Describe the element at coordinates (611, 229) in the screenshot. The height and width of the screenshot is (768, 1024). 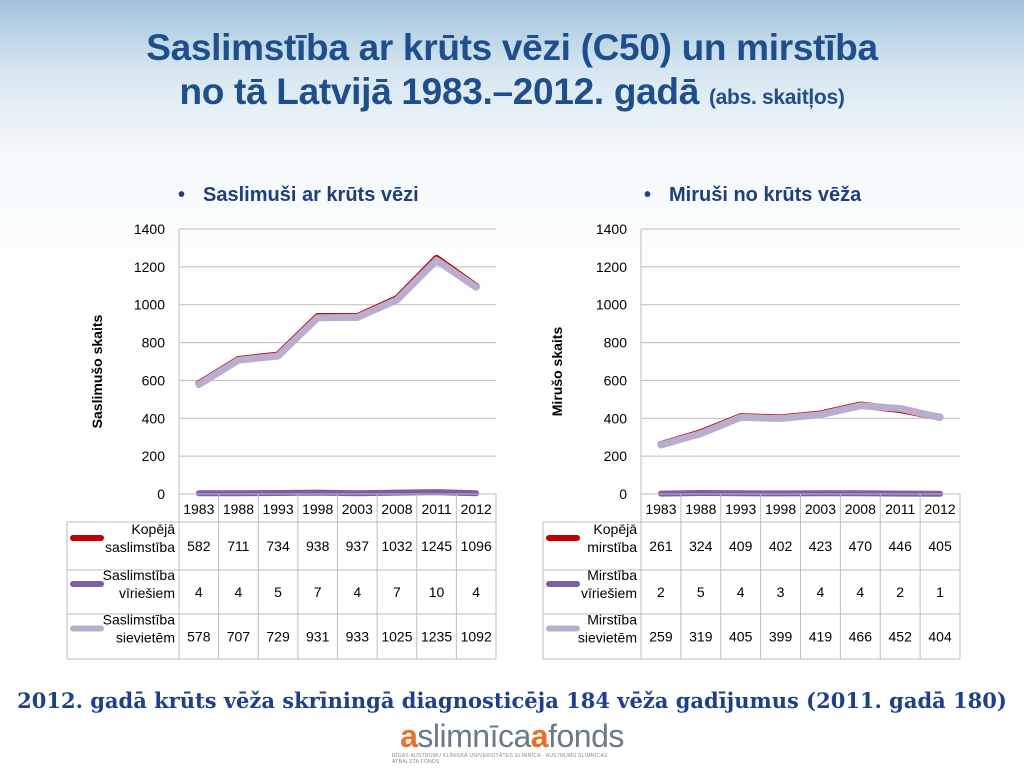
I see `y-tick-label: 1400` at that location.